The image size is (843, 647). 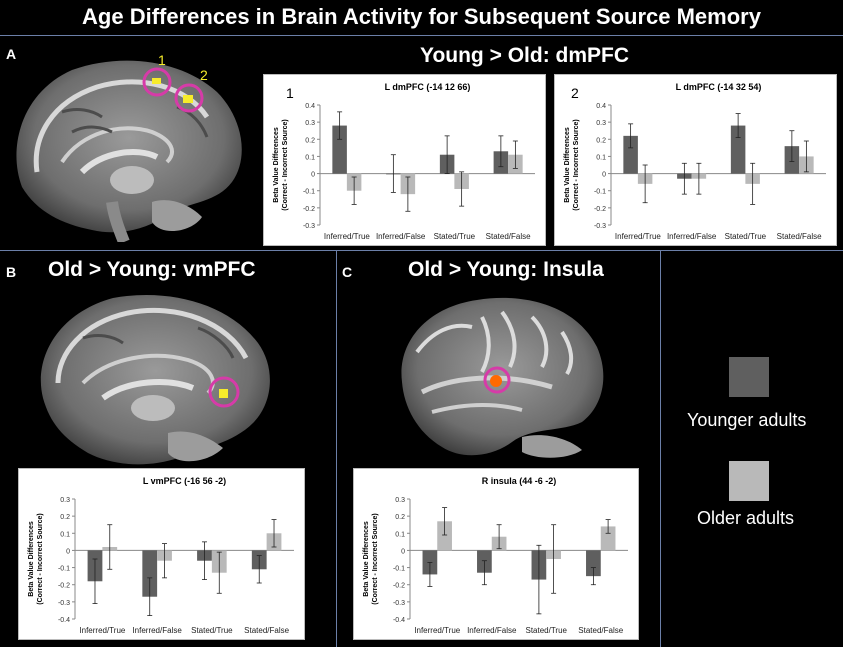 I want to click on roi-label-2: 2, so click(x=204, y=75).